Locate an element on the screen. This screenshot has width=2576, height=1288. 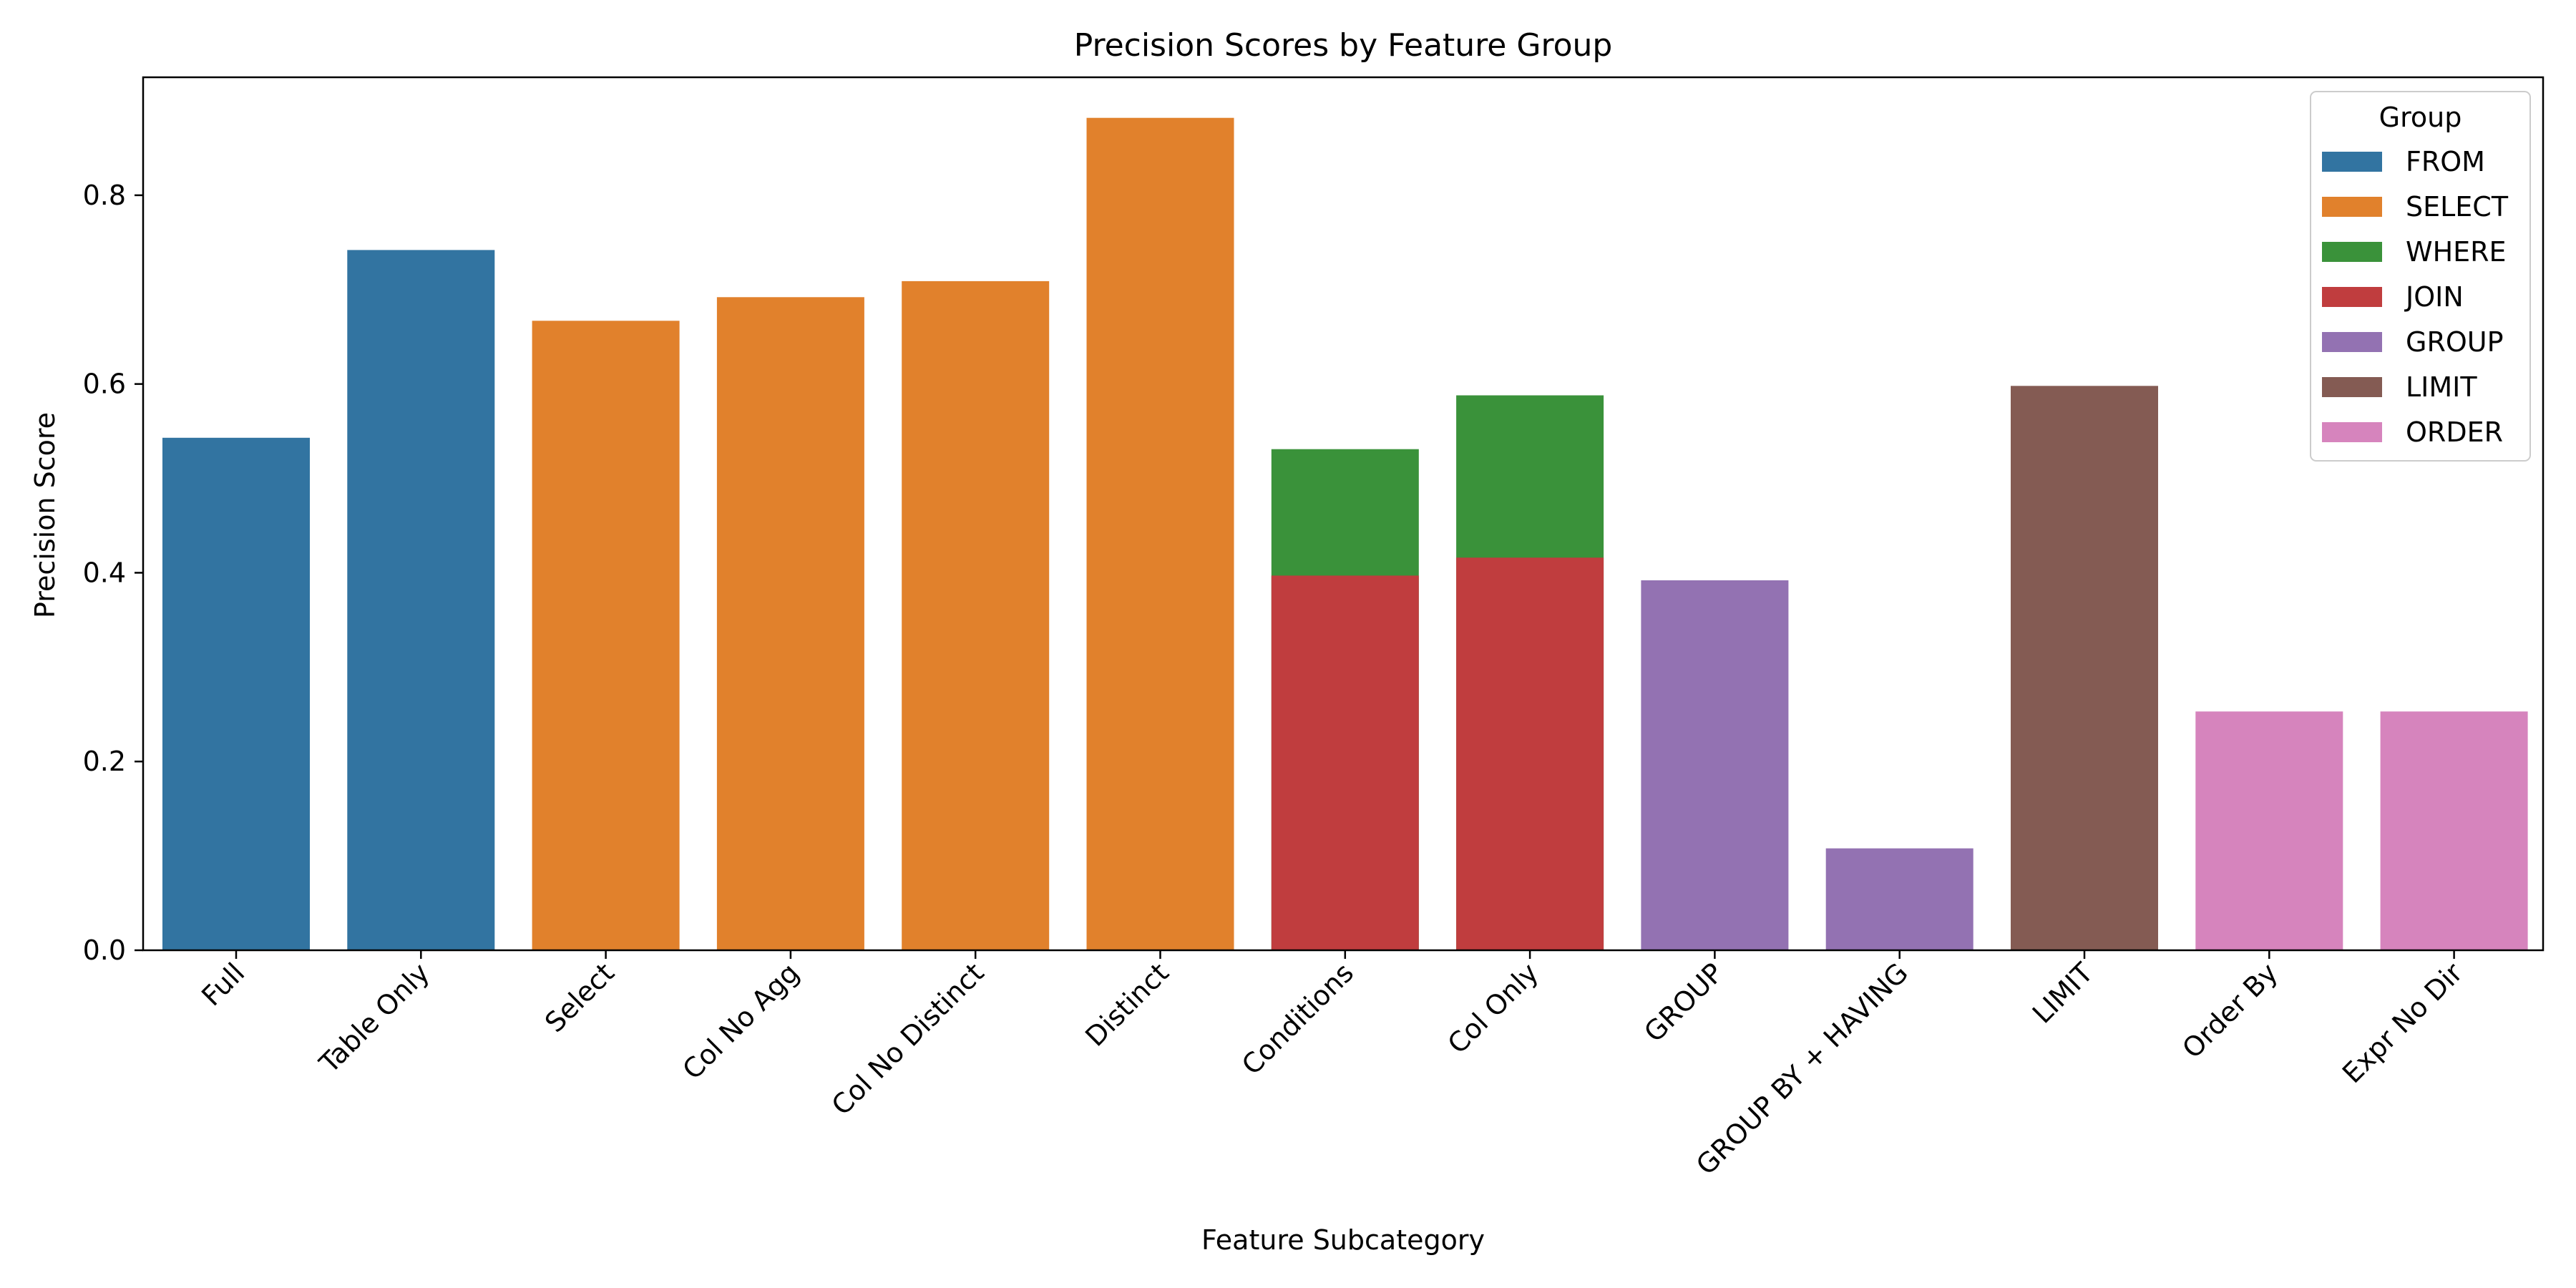
legend-label-order: ORDER is located at coordinates (2454, 432).